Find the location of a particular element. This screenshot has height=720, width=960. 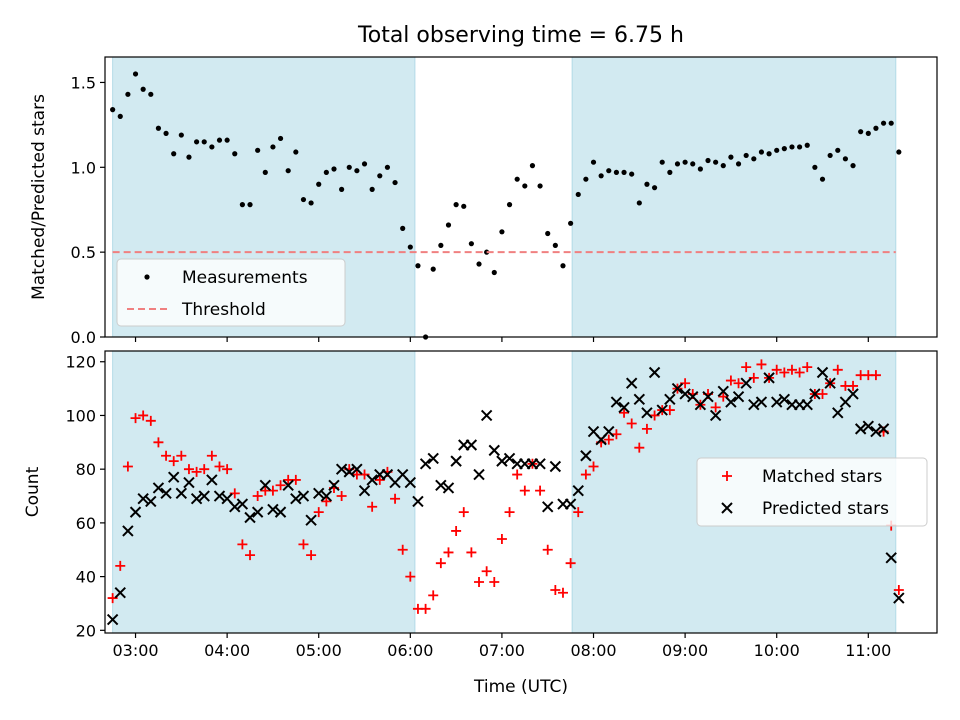

x-tick-label: 08:00 is located at coordinates (593, 650).